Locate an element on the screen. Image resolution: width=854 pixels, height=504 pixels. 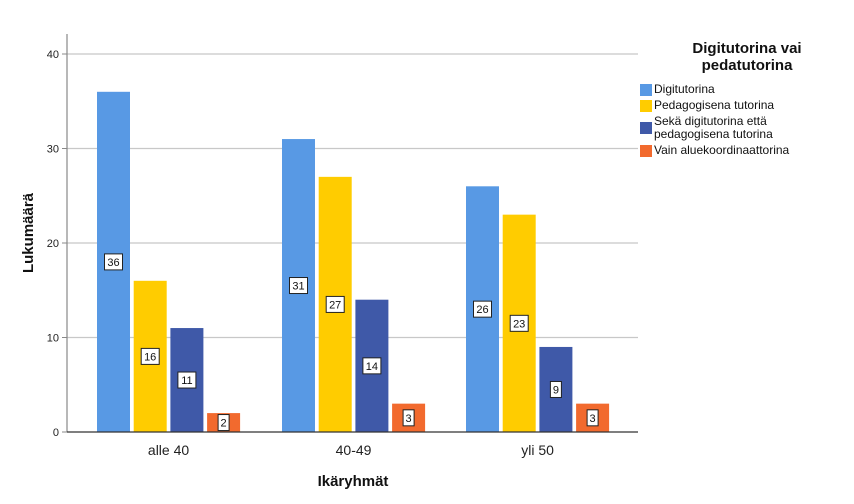
data-label: 16 is located at coordinates (150, 357).